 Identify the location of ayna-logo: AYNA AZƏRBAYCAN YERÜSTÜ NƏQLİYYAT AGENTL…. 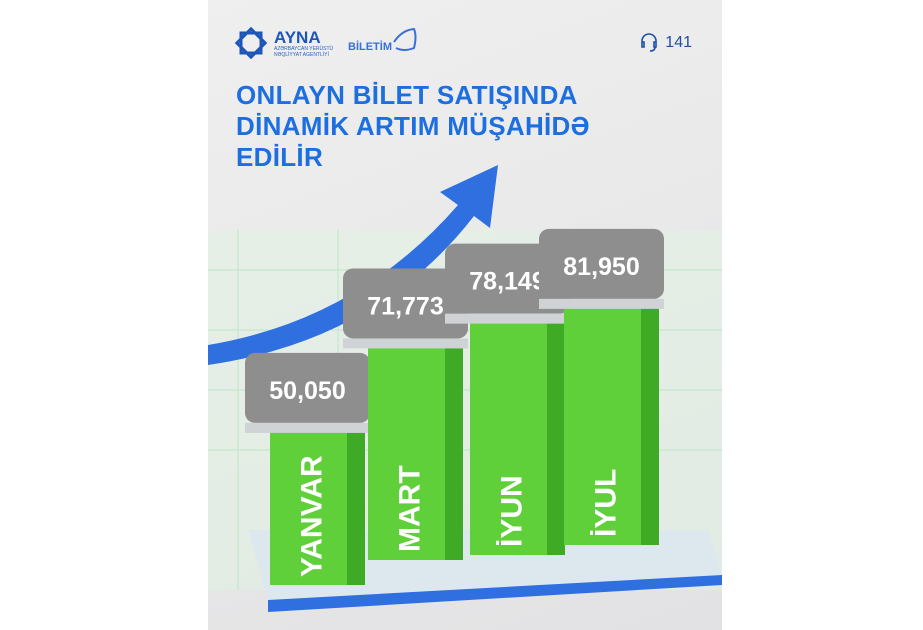
(284, 43).